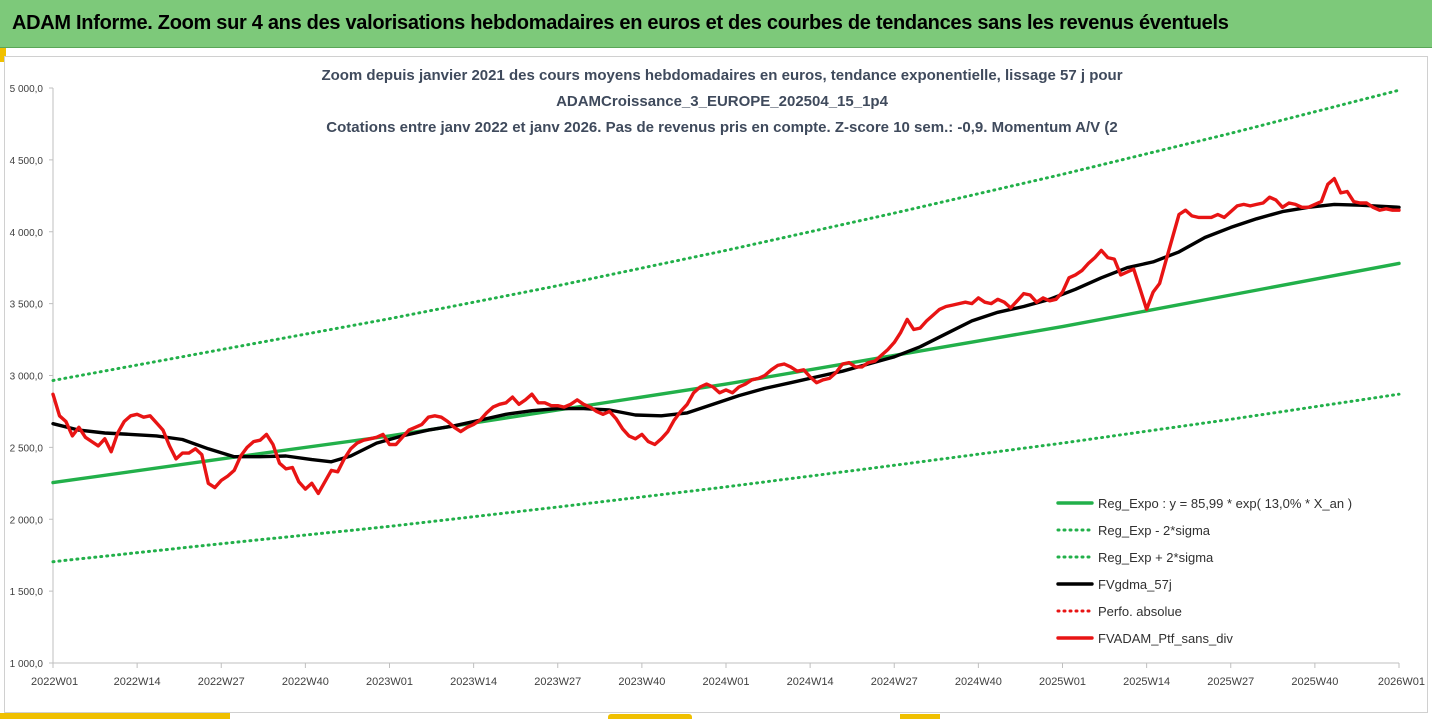 This screenshot has height=719, width=1432. I want to click on chart-title-line-2: ADAMCroissance_3_EUROPE_202504_15_1p4, so click(722, 101).